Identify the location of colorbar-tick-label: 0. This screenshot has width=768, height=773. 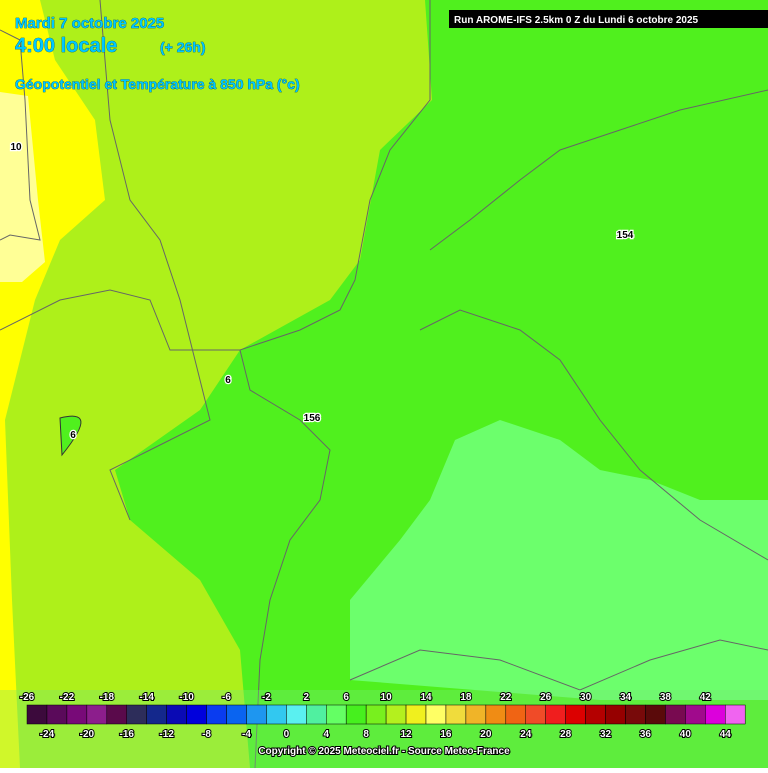
(287, 734).